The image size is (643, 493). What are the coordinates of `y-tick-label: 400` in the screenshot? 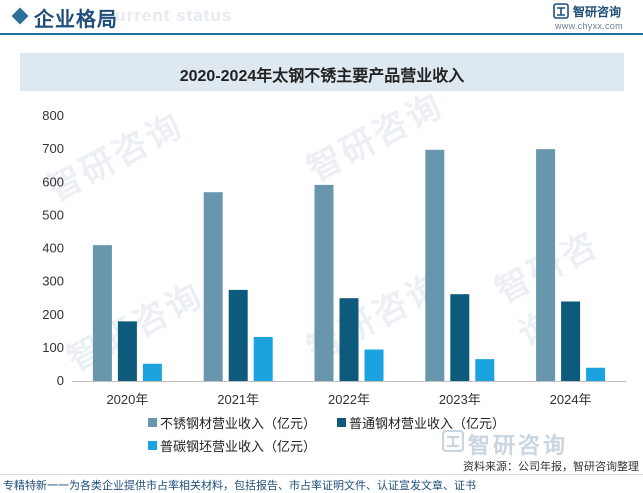 It's located at (53, 248).